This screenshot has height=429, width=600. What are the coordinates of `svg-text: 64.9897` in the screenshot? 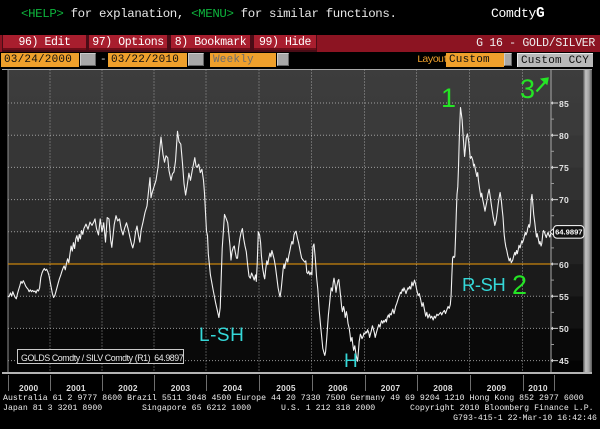 It's located at (568, 232).